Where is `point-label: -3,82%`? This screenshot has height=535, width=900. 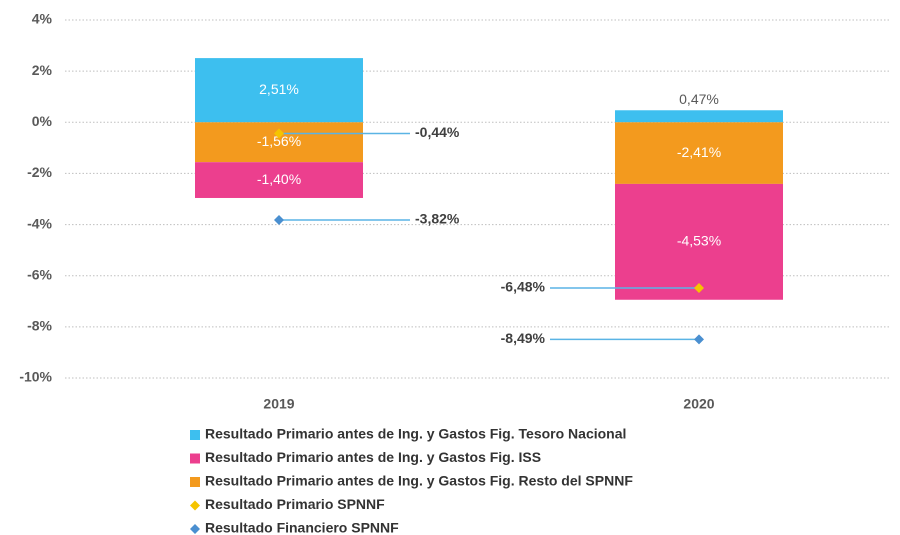 point-label: -3,82% is located at coordinates (437, 219).